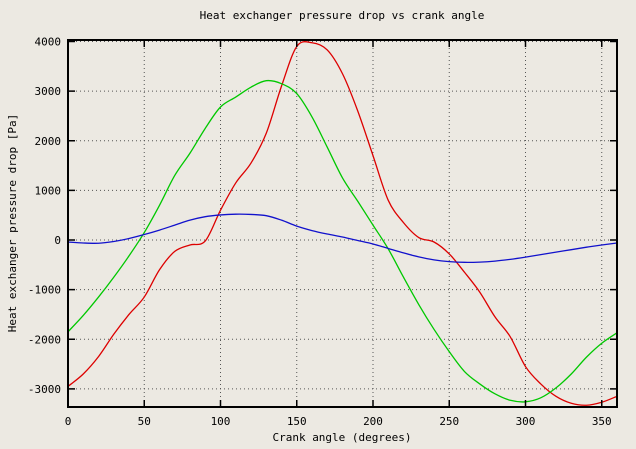  I want to click on x-tick-label: 0, so click(68, 421).